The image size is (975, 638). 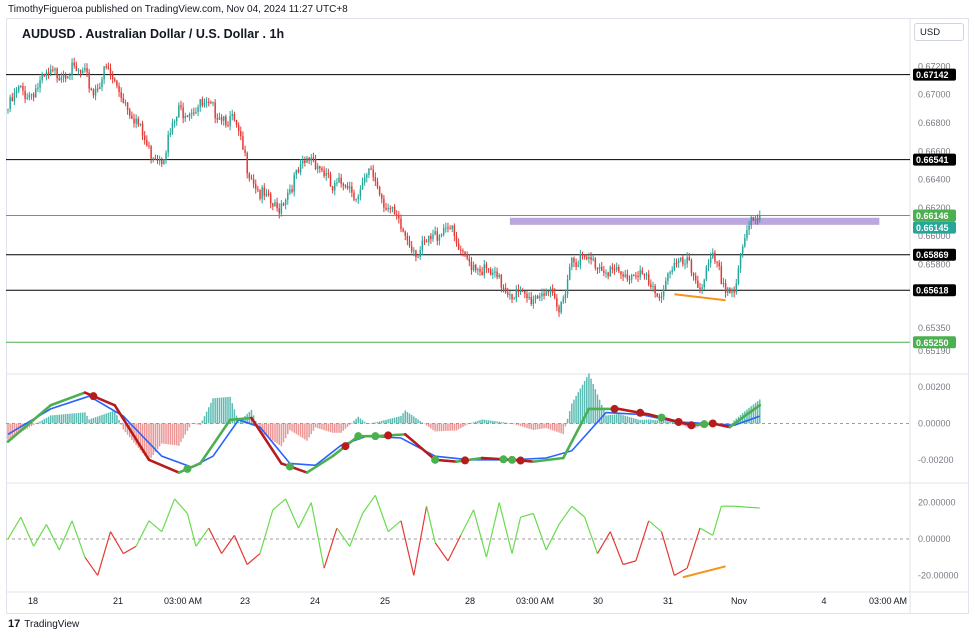 I want to click on last-price-label-bg, so click(x=934, y=227).